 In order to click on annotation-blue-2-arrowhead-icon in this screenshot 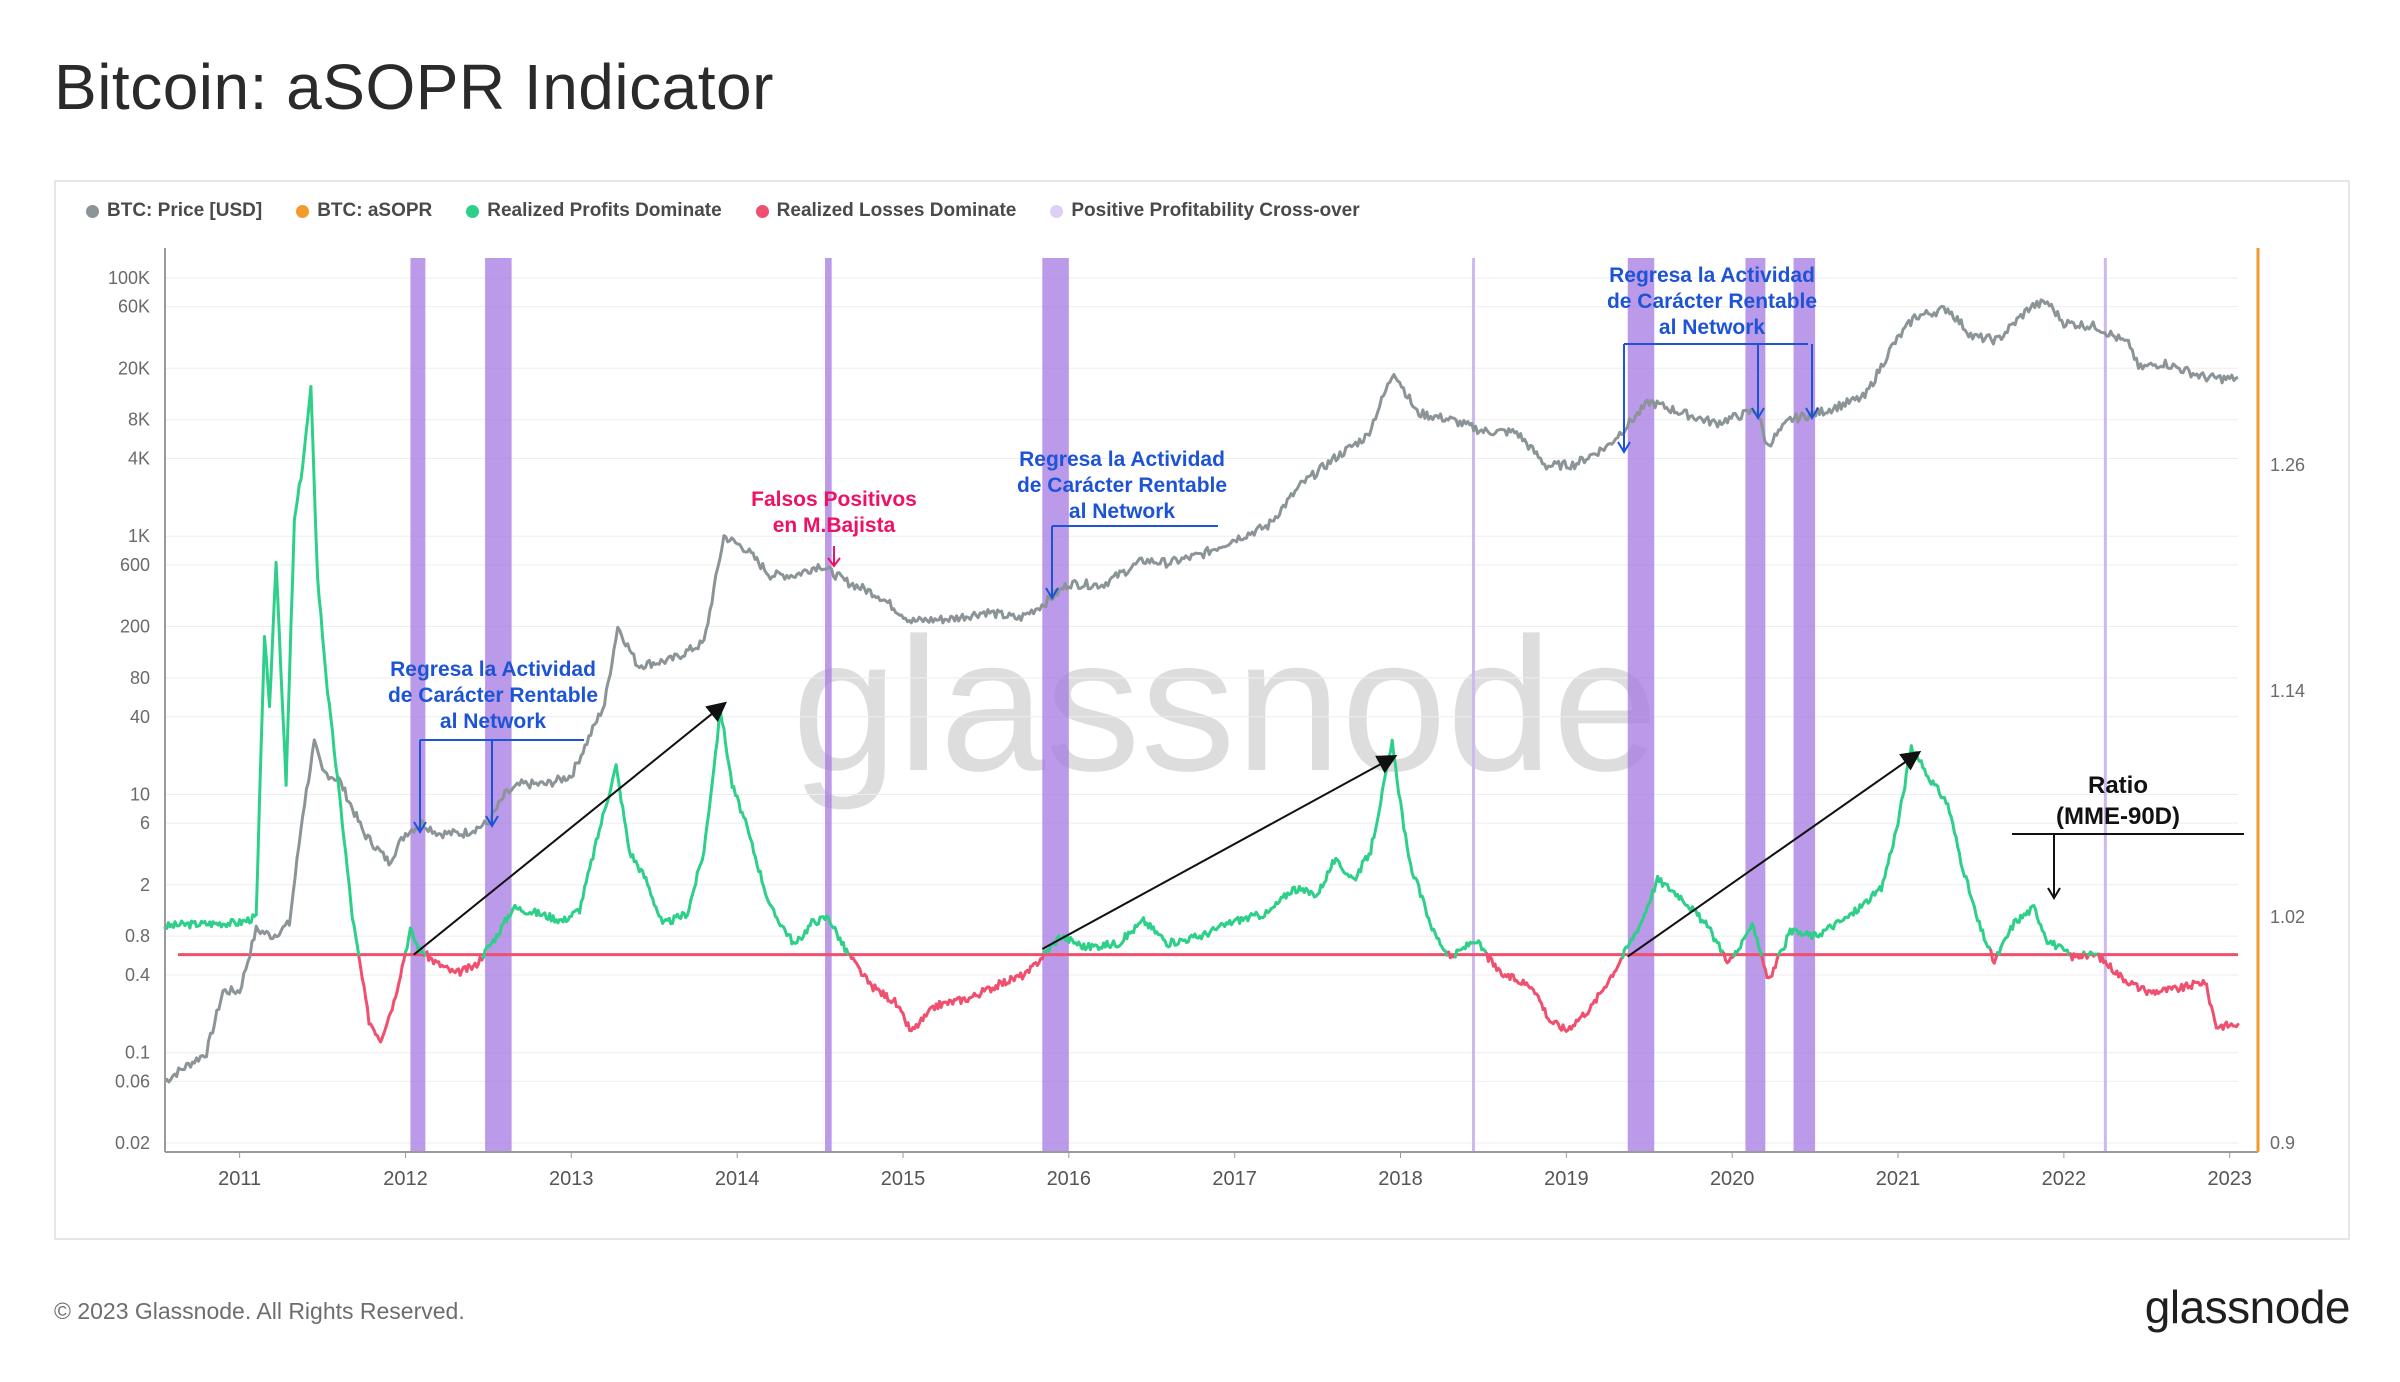, I will do `click(1052, 593)`.